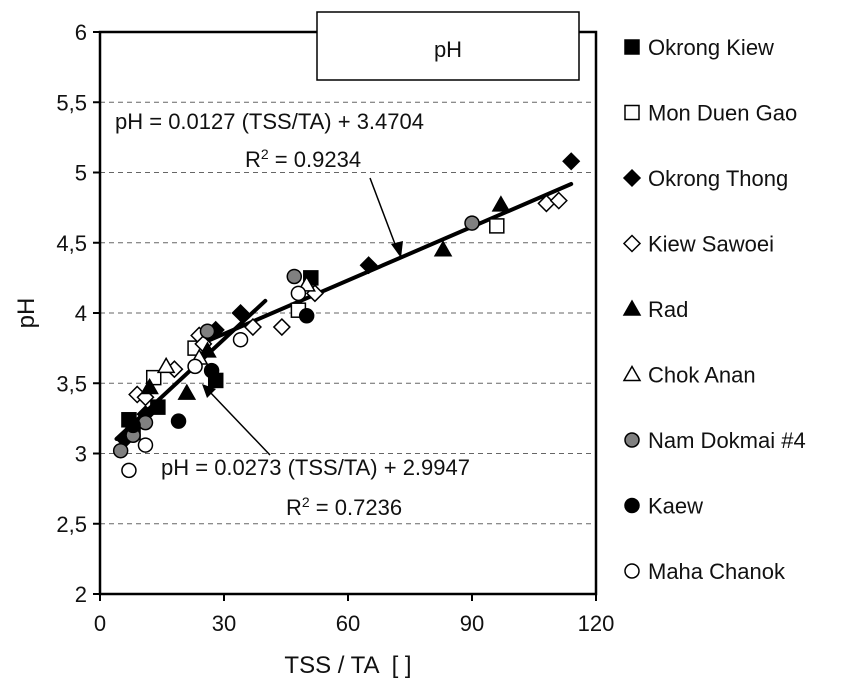 This screenshot has height=694, width=863. I want to click on legend-item: Kiew Sawoei, so click(698, 244).